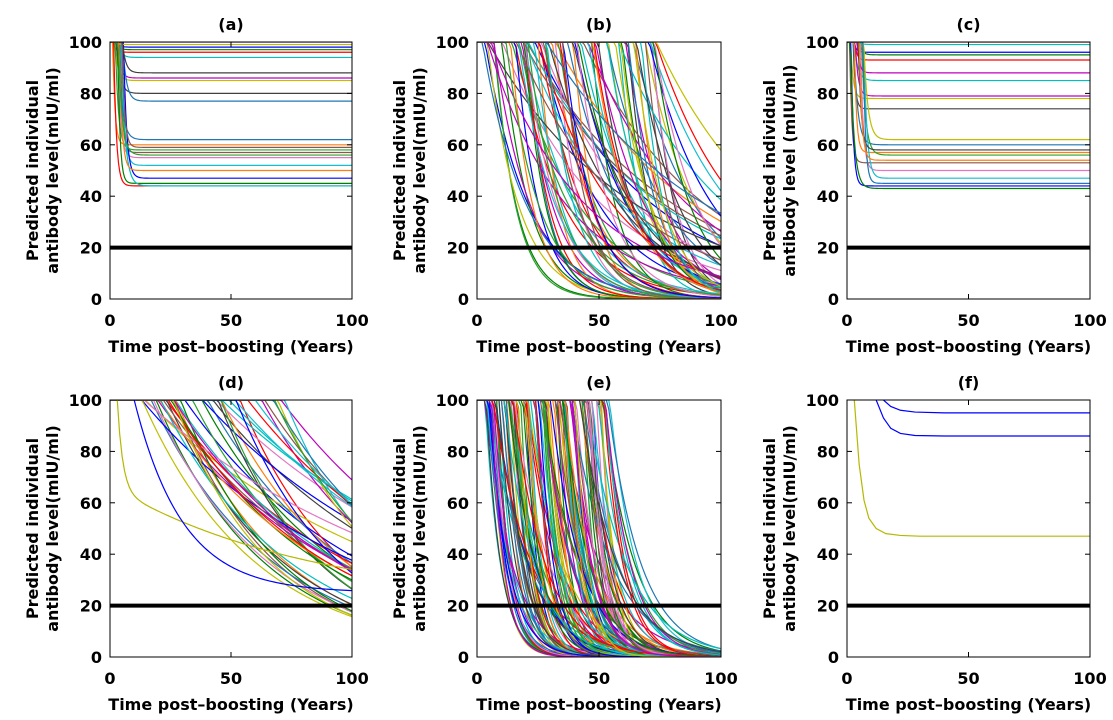 This screenshot has width=1113, height=720. I want to click on panel-title: (f), so click(969, 382).